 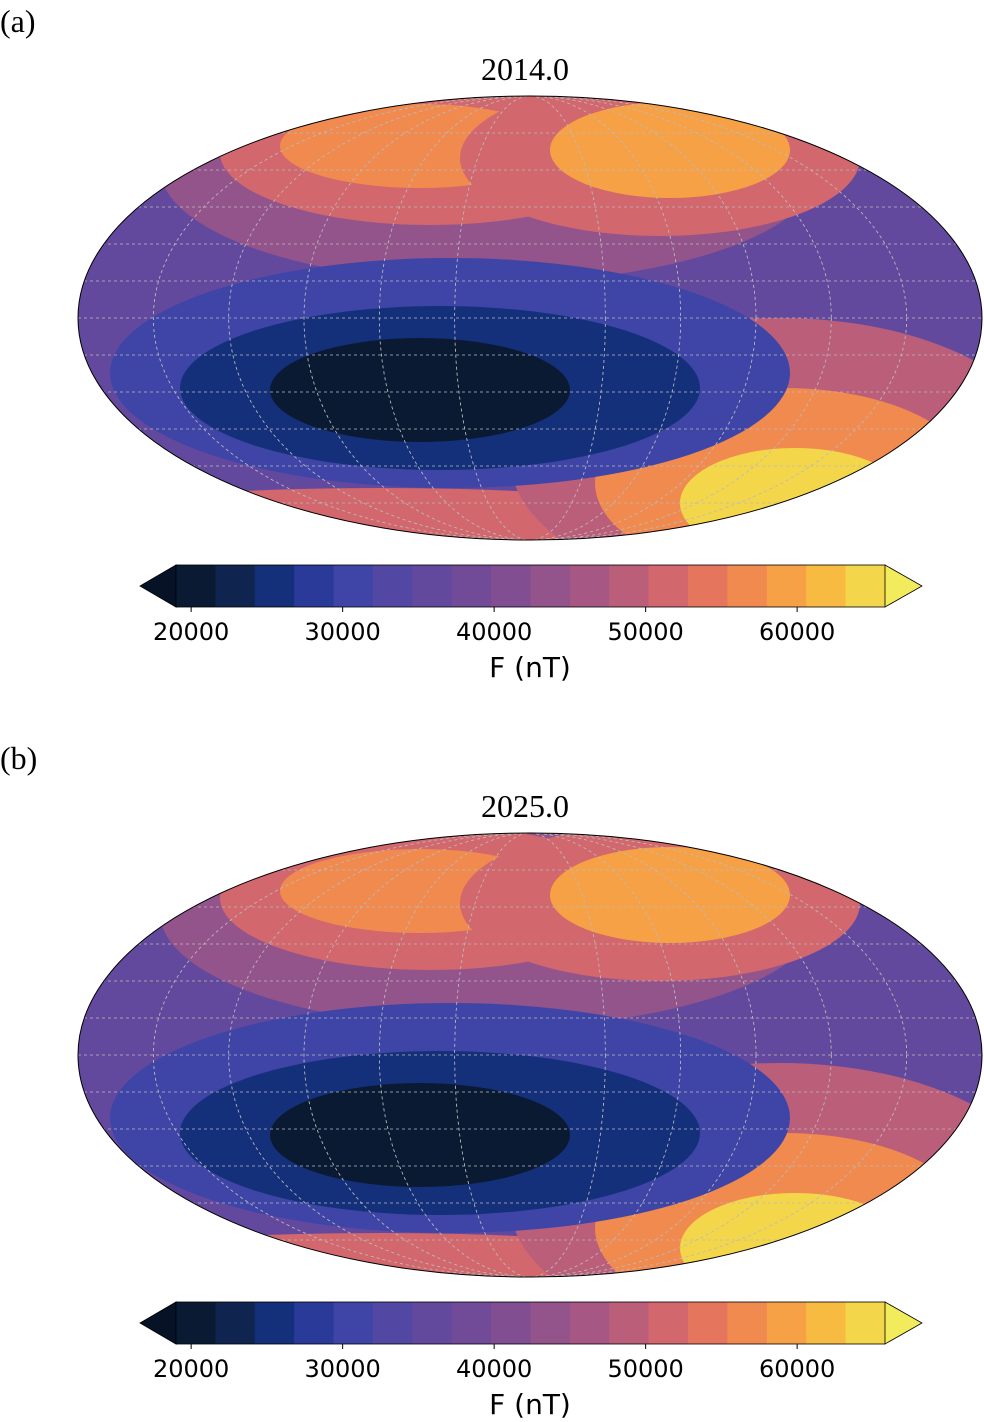 What do you see at coordinates (18, 21) in the screenshot?
I see `panel-label: (a)` at bounding box center [18, 21].